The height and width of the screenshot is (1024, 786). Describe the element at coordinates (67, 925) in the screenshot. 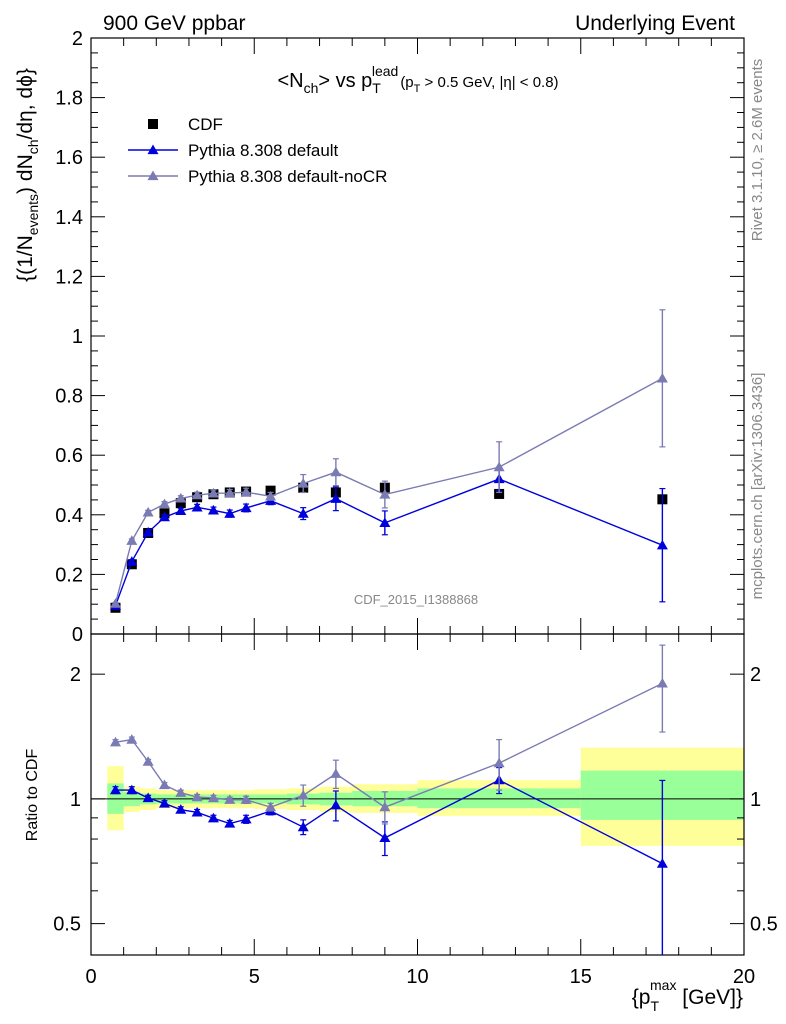

I see `ratio-y-tick-label-left: 0.5` at that location.